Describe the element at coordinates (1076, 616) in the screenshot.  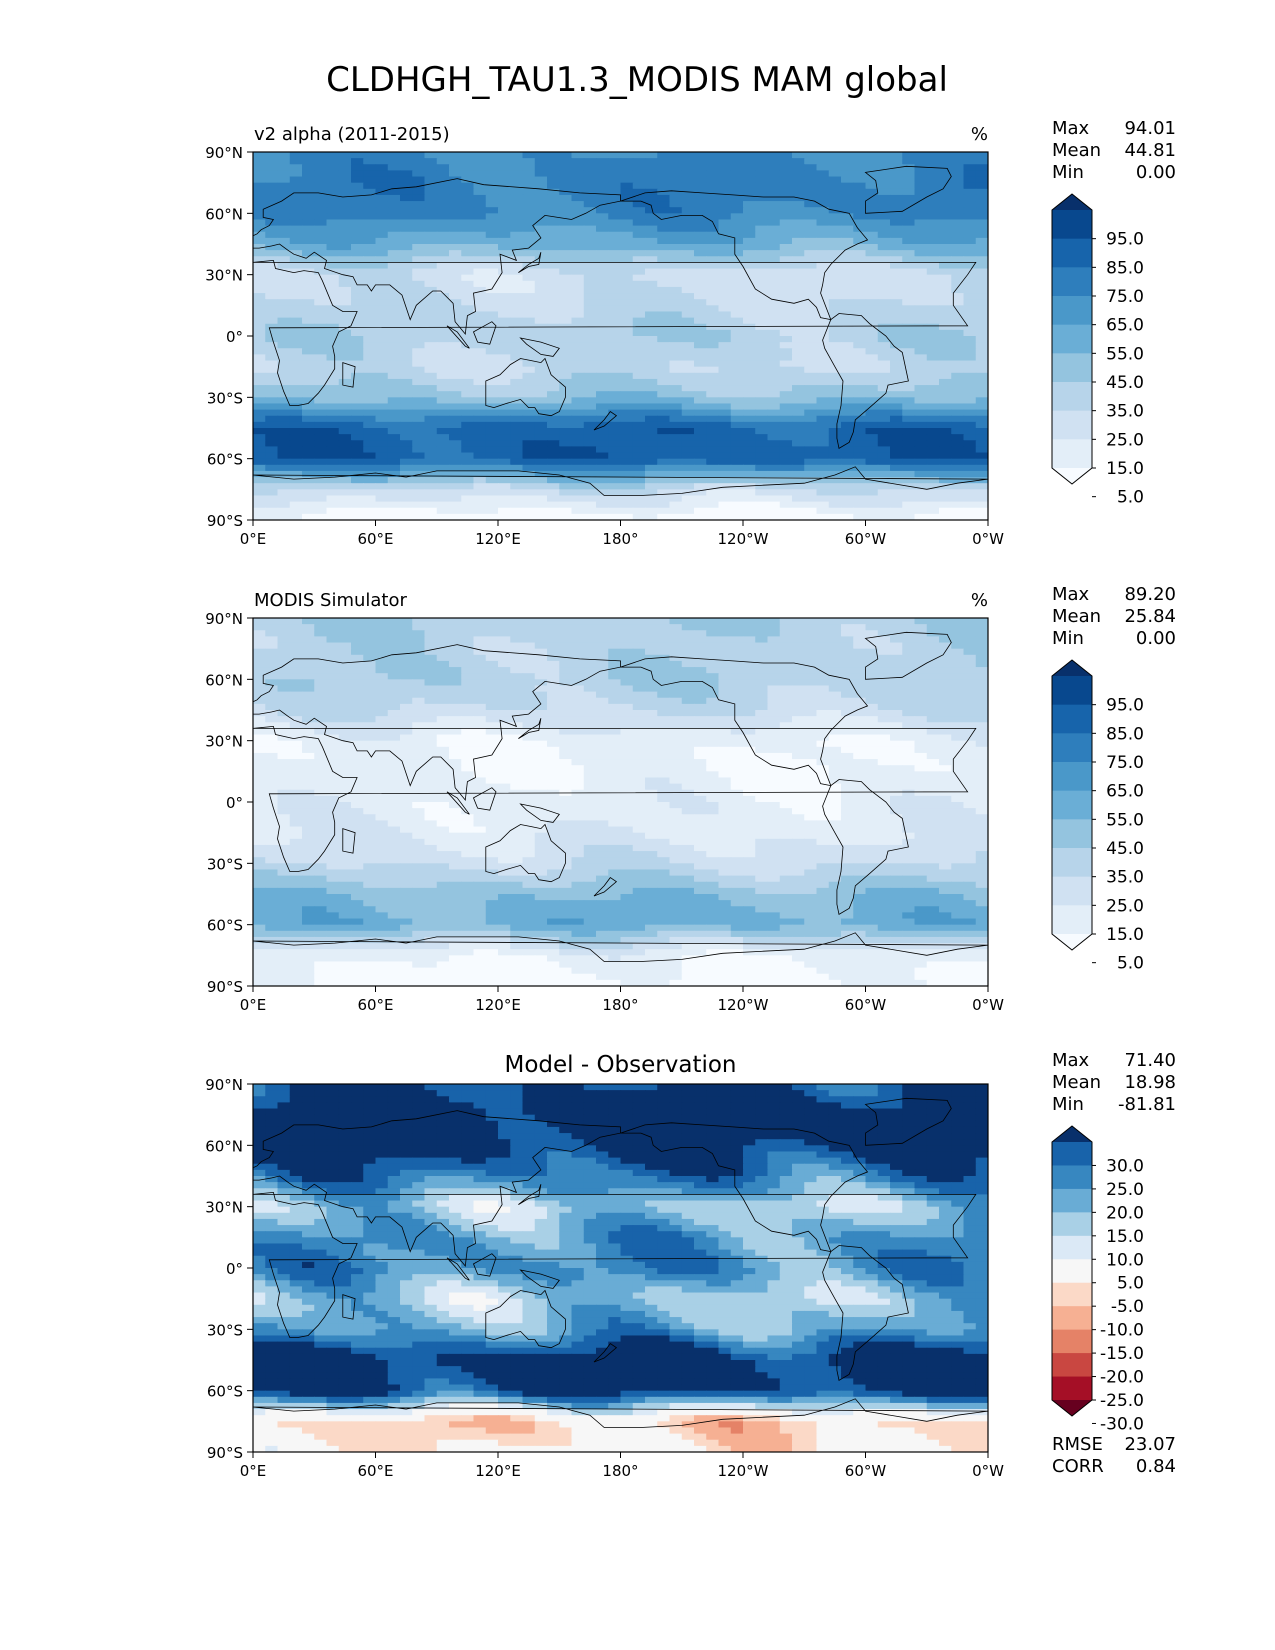
I see `stat-label: Mean` at that location.